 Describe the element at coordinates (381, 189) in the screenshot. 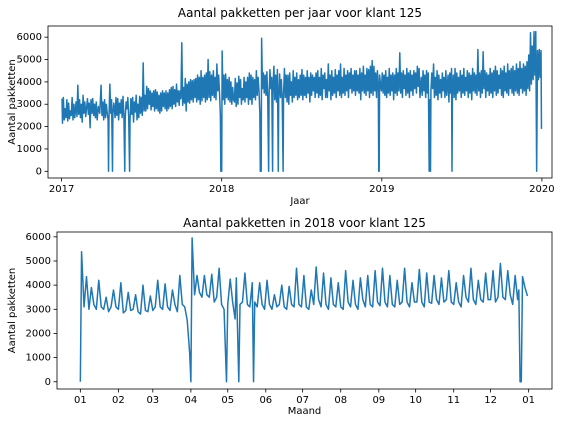

I see `x-tick-label: 2019` at that location.